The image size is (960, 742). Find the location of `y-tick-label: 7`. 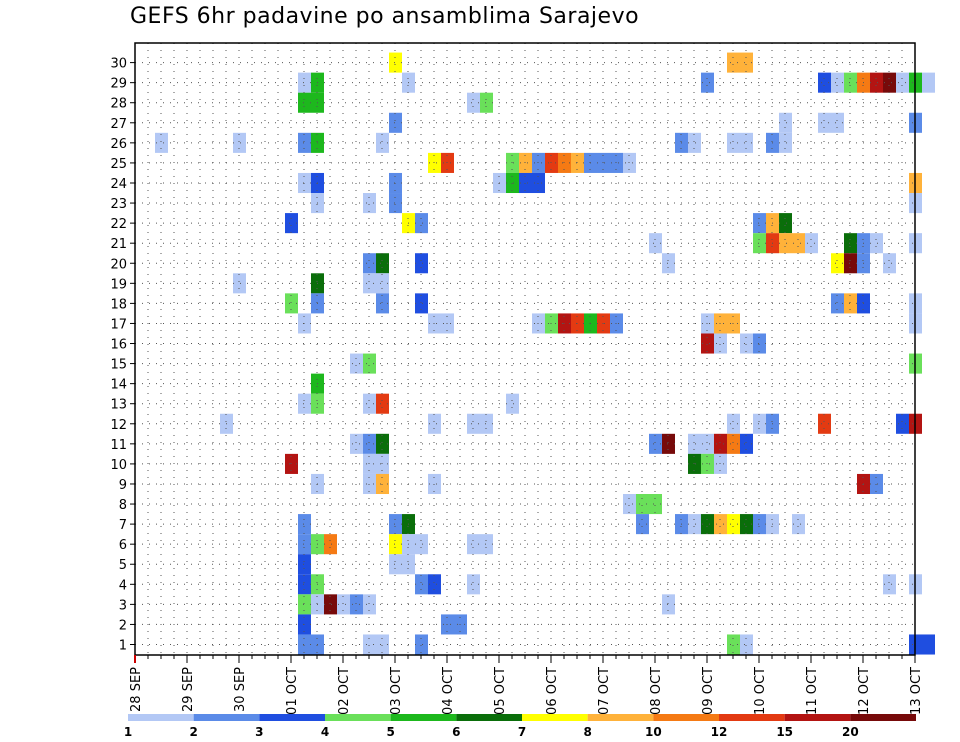

y-tick-label: 7 is located at coordinates (123, 525).